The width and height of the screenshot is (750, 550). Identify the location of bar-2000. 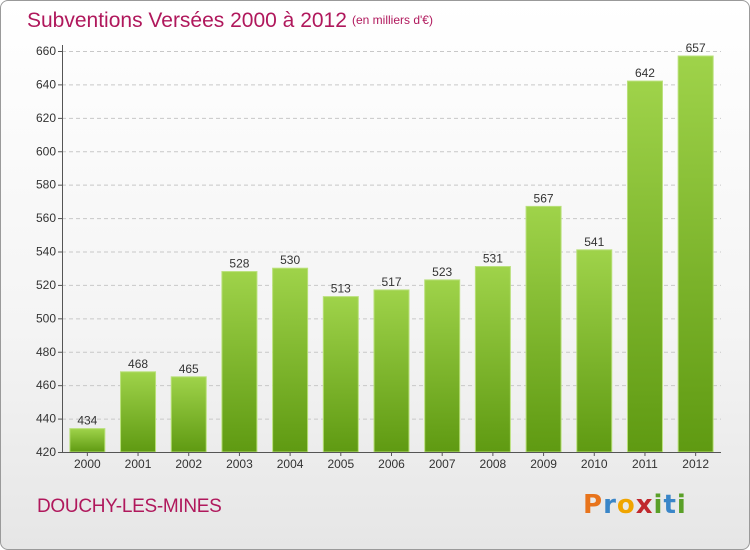
(87, 440).